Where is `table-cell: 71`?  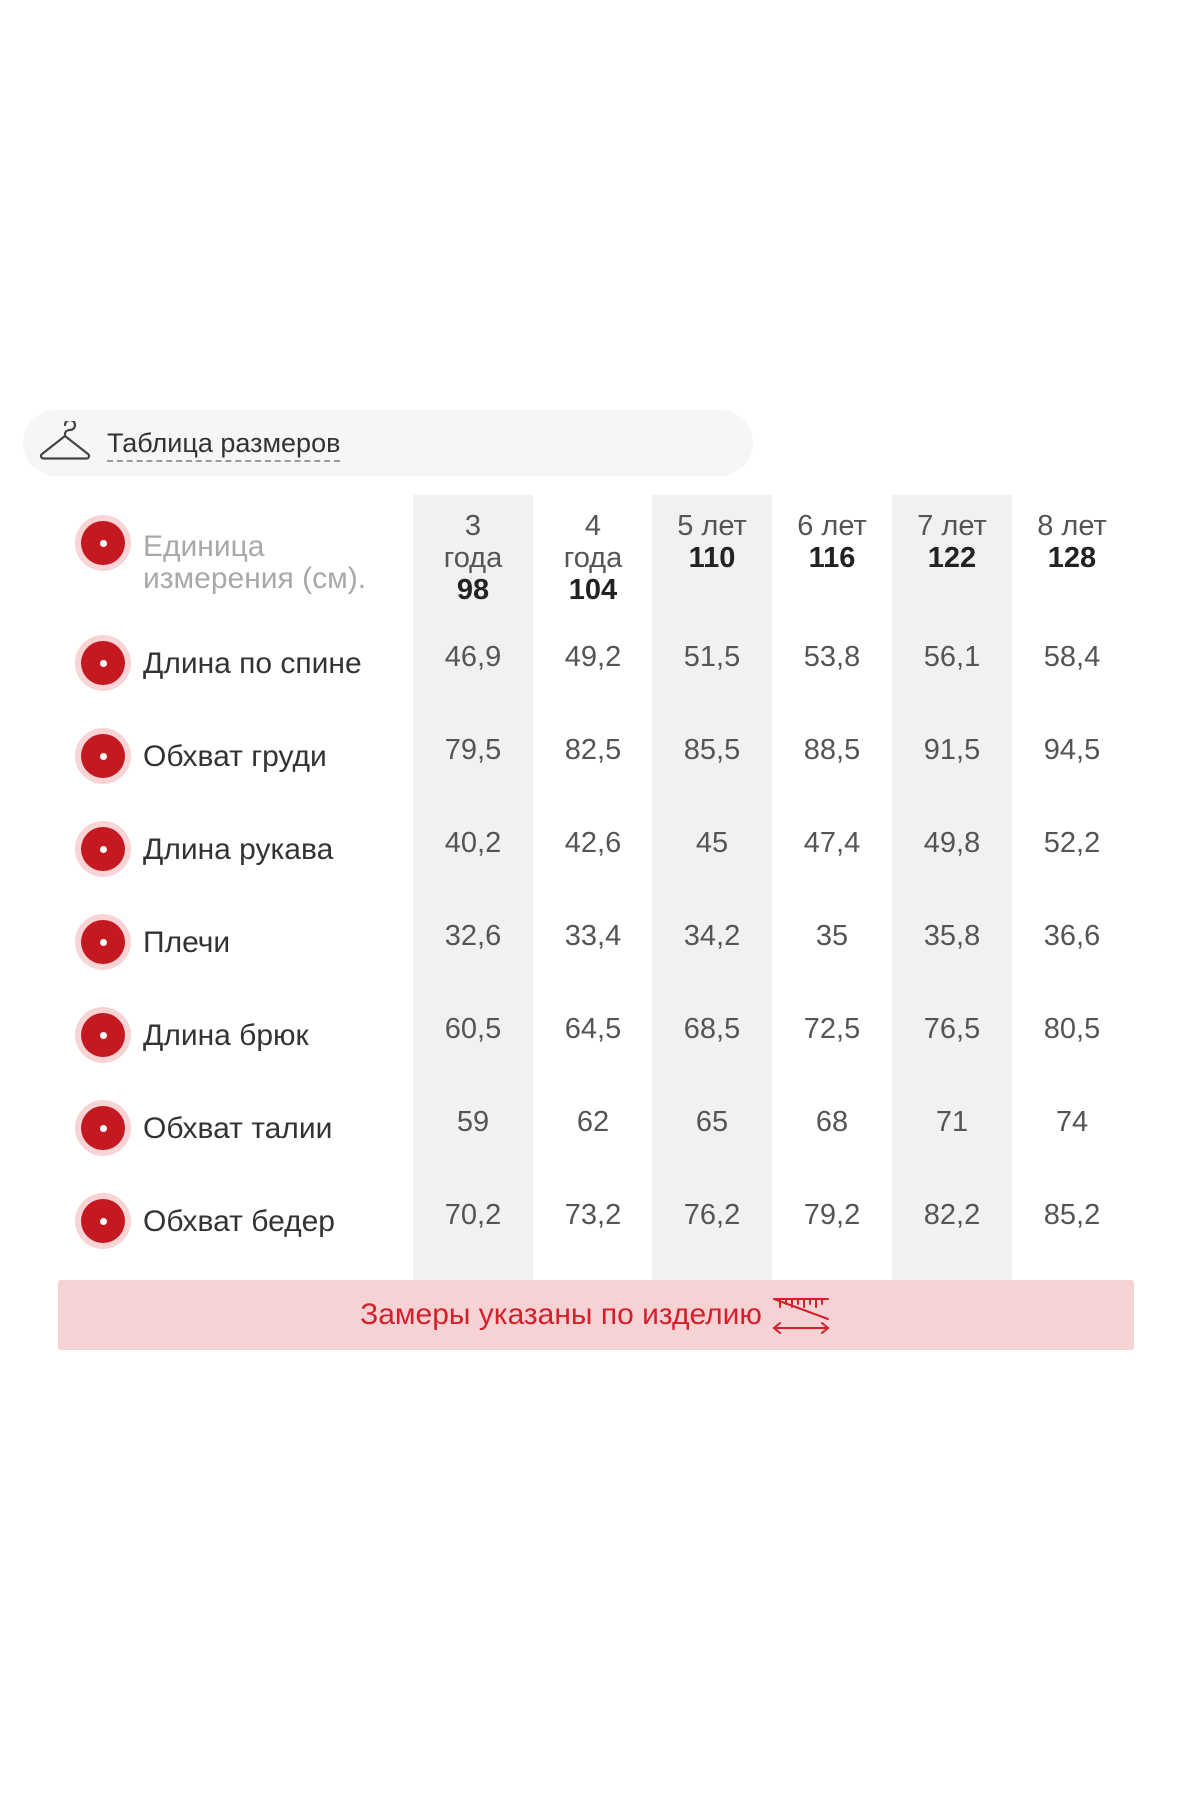
table-cell: 71 is located at coordinates (952, 1122).